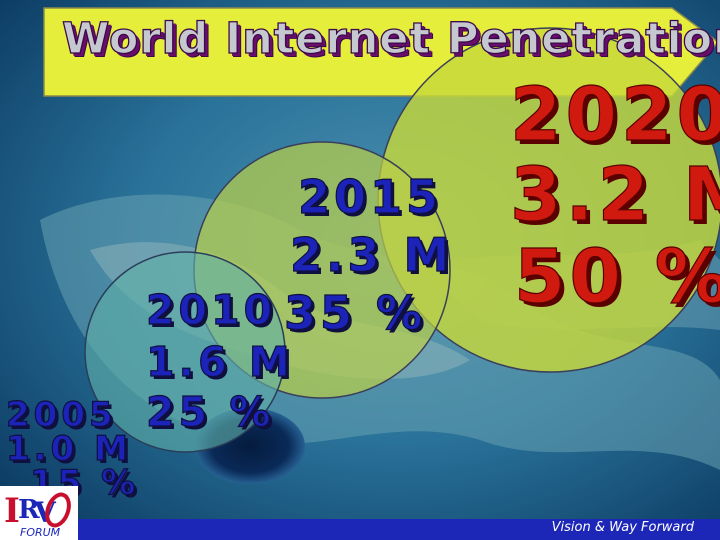 Image resolution: width=720 pixels, height=540 pixels. I want to click on bubble-2010, so click(185, 352).